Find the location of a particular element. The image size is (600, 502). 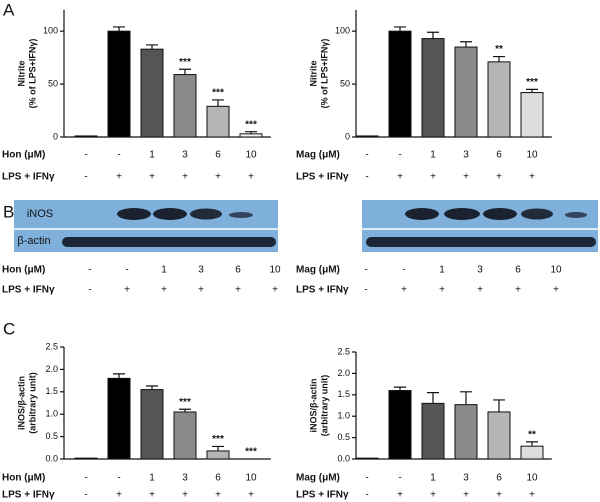

y-tick-label: 2.5 is located at coordinates (51, 346).